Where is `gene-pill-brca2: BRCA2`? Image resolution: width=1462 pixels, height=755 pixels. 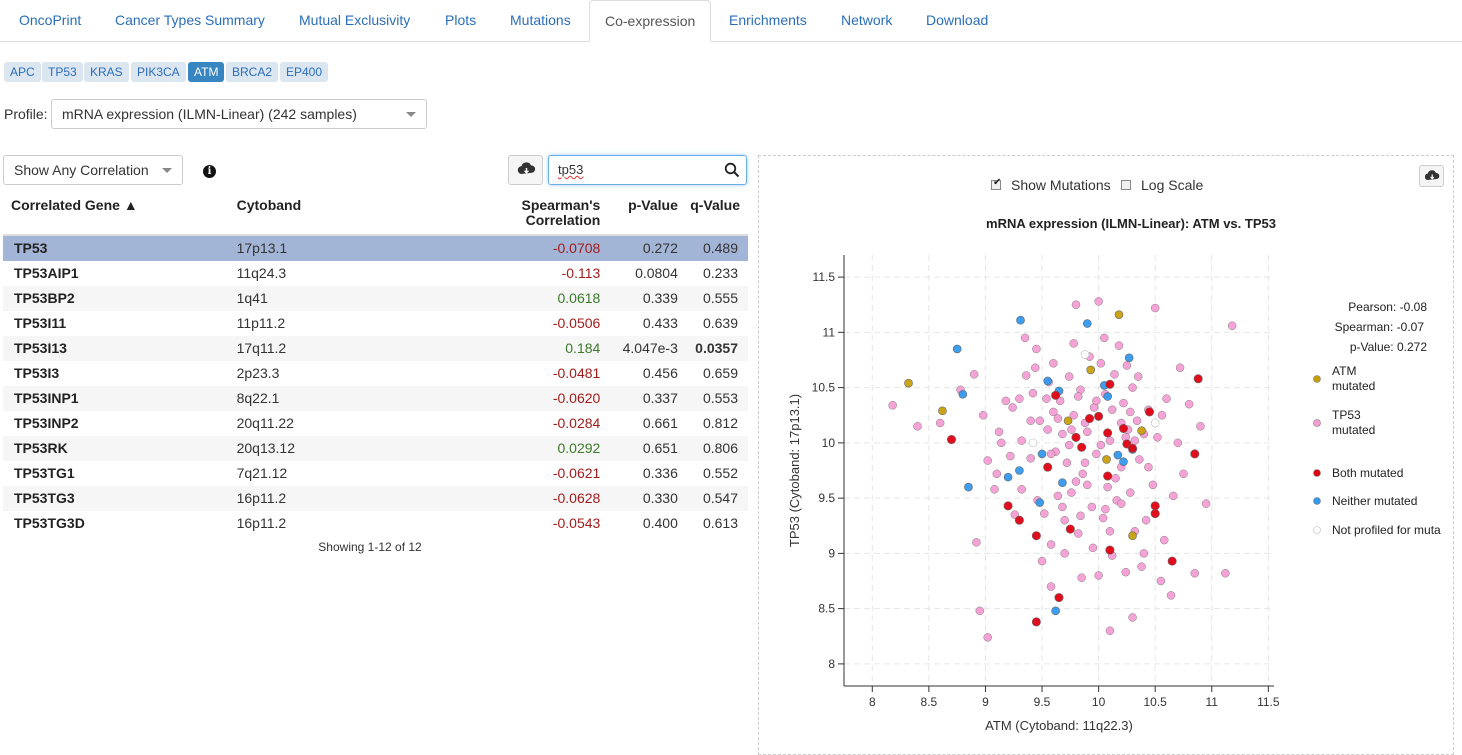
gene-pill-brca2: BRCA2 is located at coordinates (252, 72).